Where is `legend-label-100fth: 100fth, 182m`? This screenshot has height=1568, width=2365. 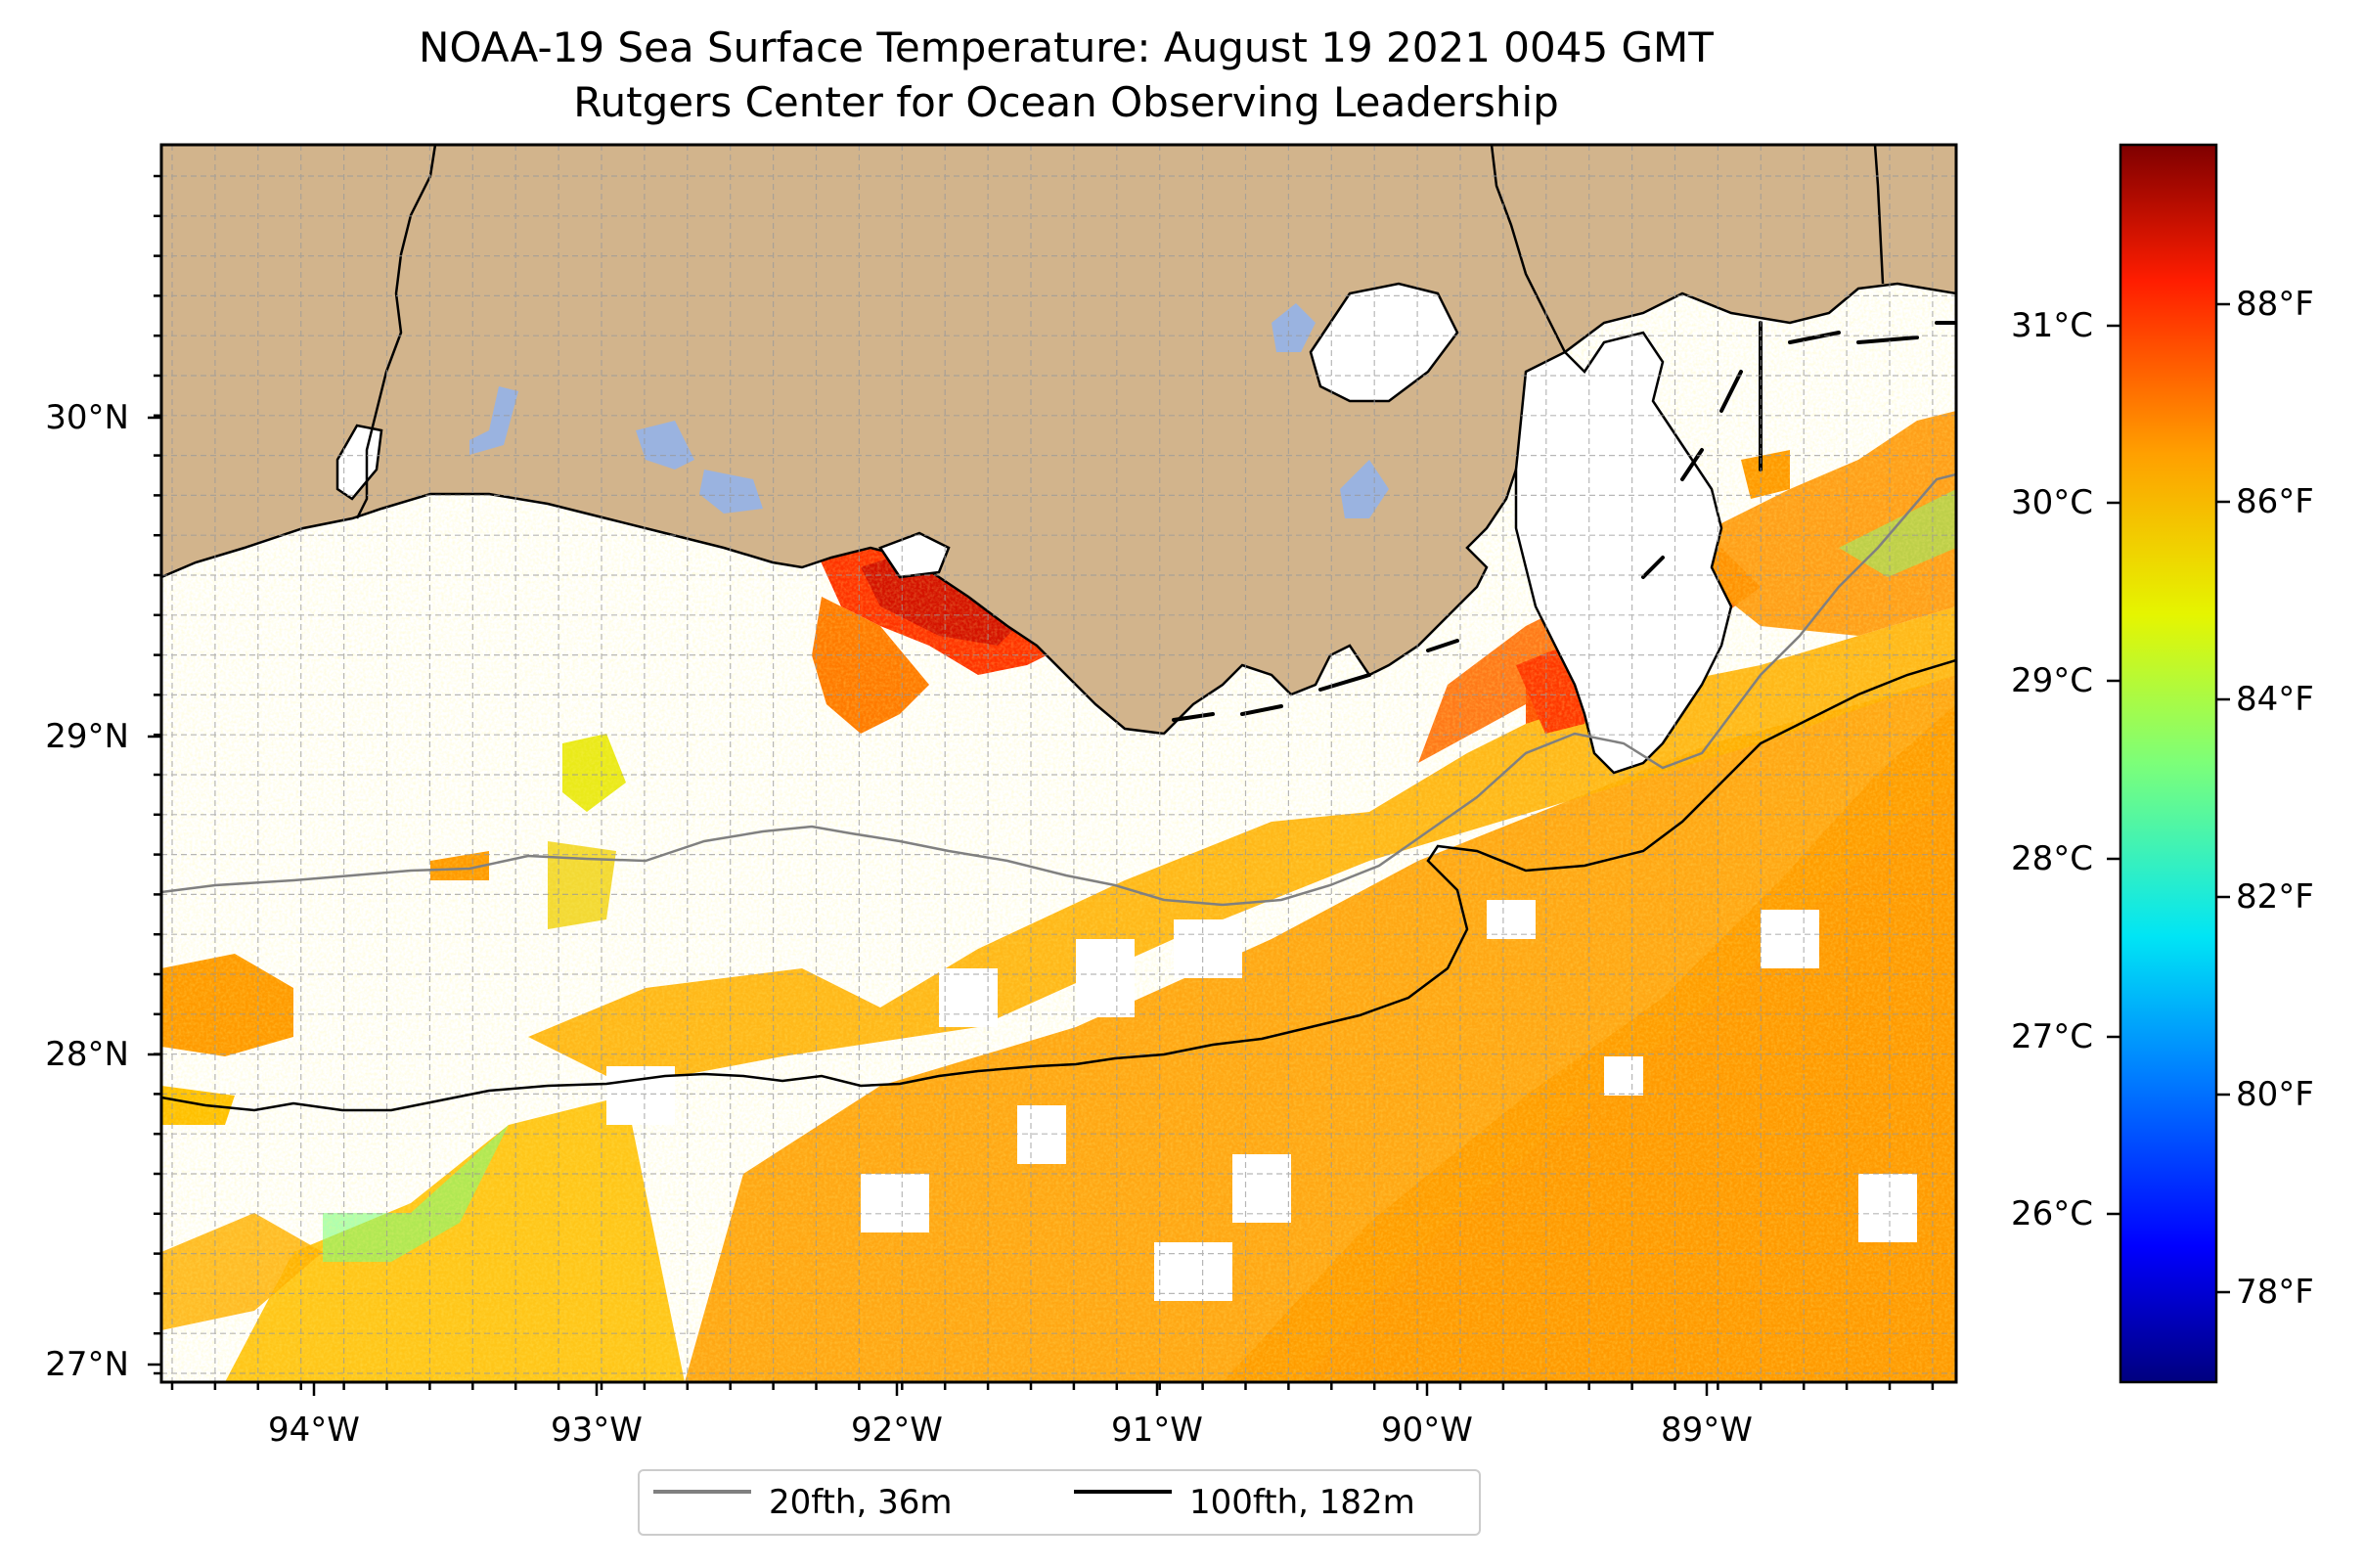 legend-label-100fth: 100fth, 182m is located at coordinates (1302, 1502).